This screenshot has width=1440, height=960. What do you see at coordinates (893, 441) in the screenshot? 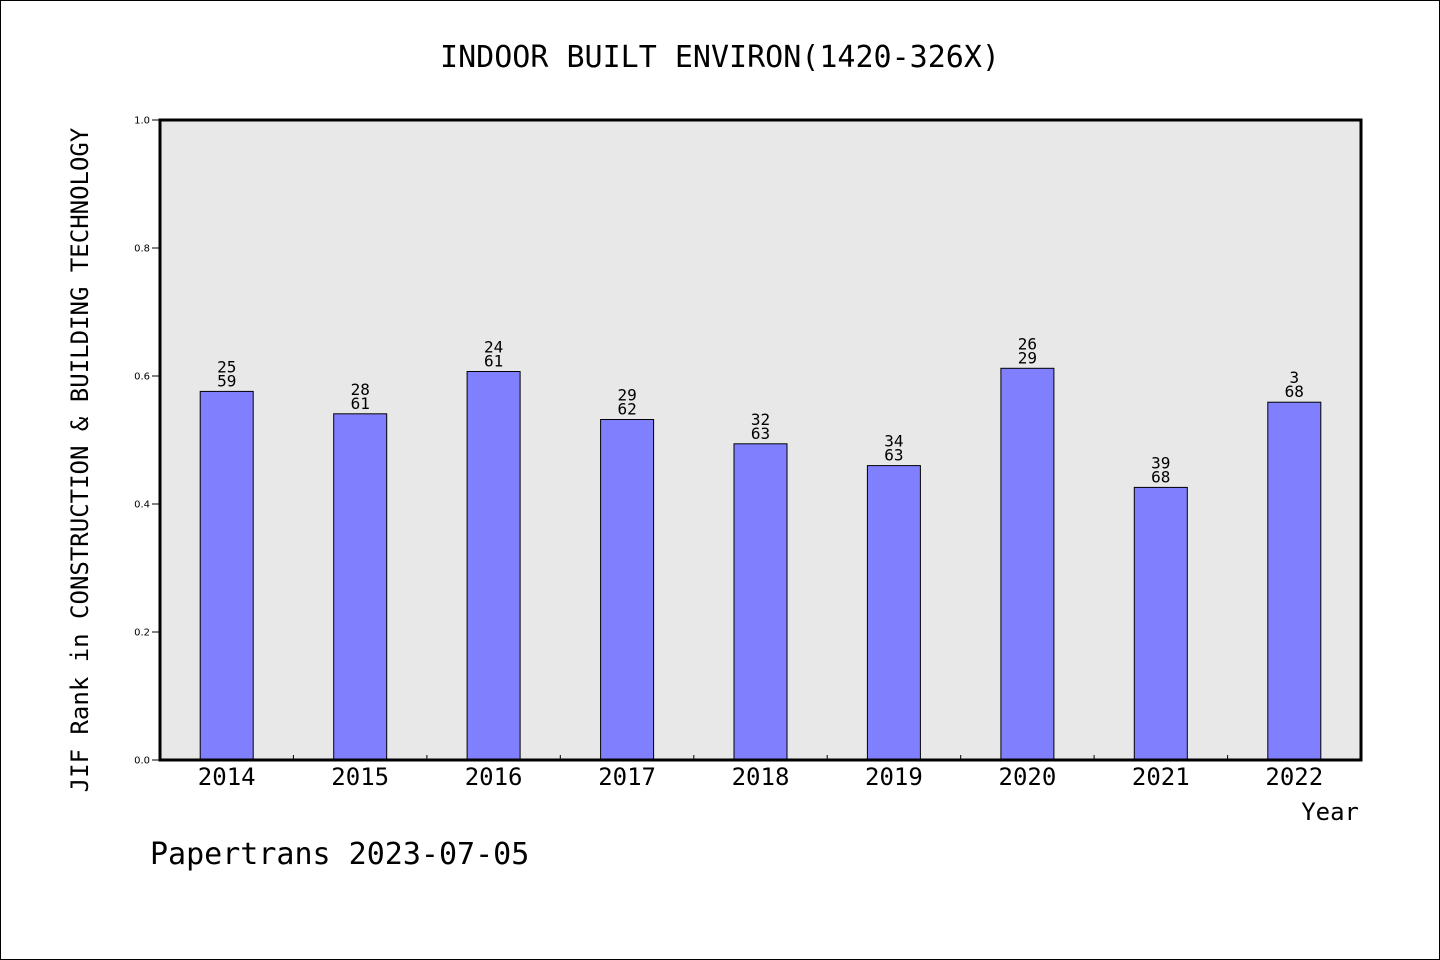
I see `data-label-top-2019: 34` at bounding box center [893, 441].